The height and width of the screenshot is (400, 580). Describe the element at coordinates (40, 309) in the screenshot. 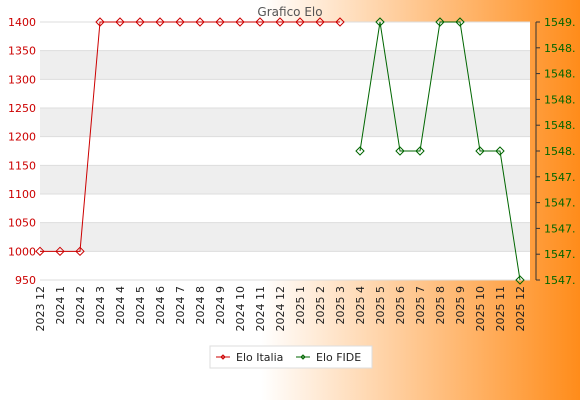

I see `x-tick-label: 2023 12` at that location.